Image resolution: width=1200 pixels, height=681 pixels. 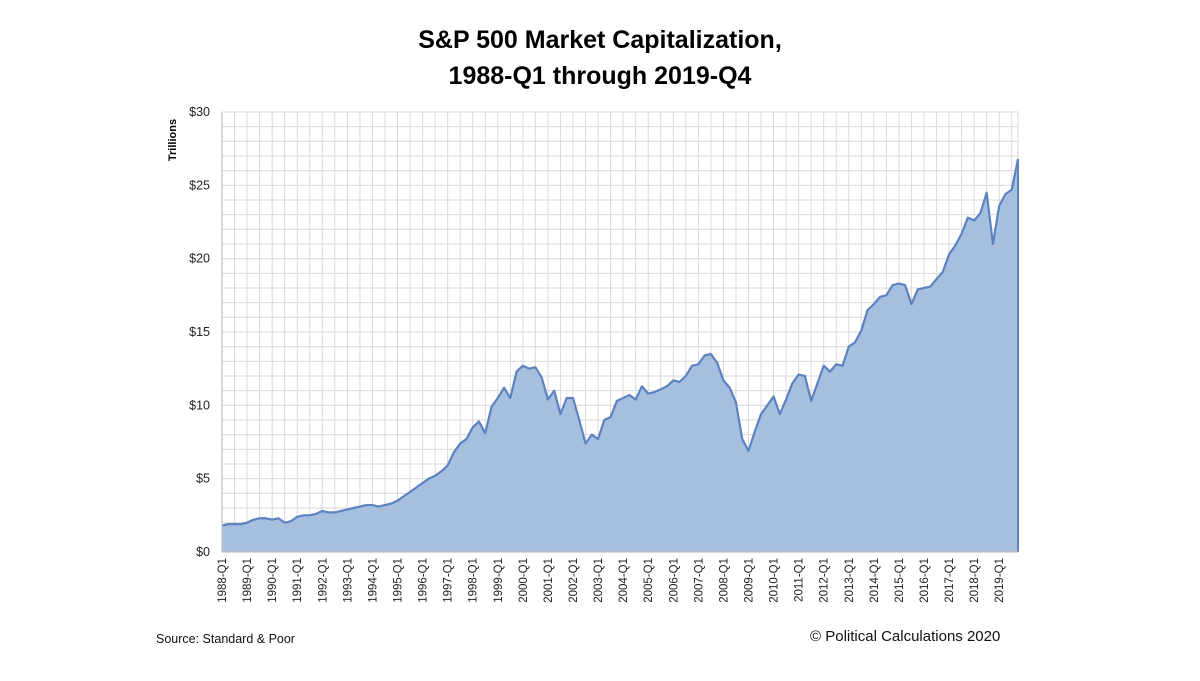 I want to click on x-tick-label: 2011-Q1, so click(x=800, y=580).